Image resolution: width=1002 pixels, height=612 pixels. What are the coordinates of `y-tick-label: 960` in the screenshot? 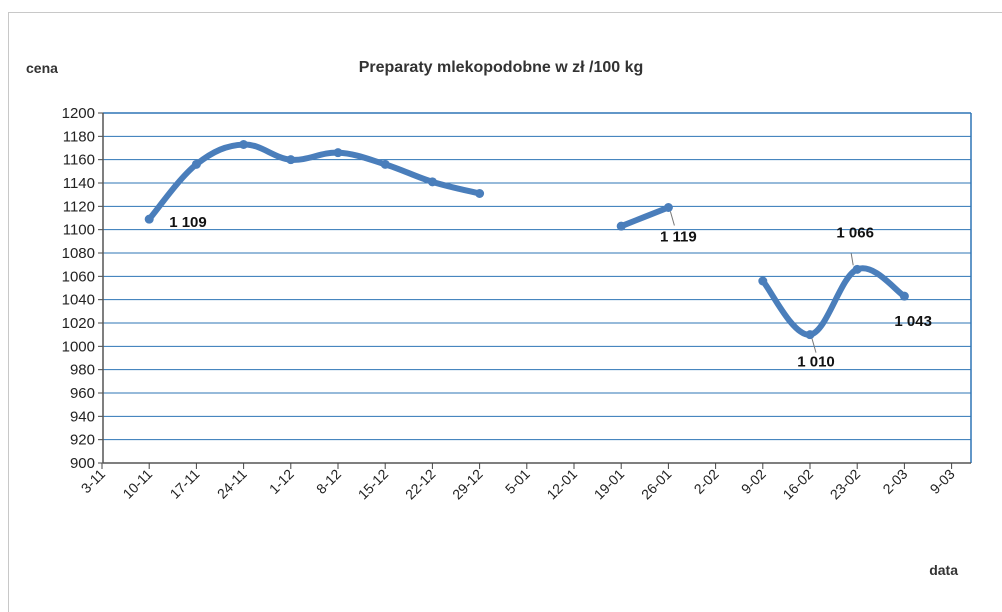 It's located at (82, 393).